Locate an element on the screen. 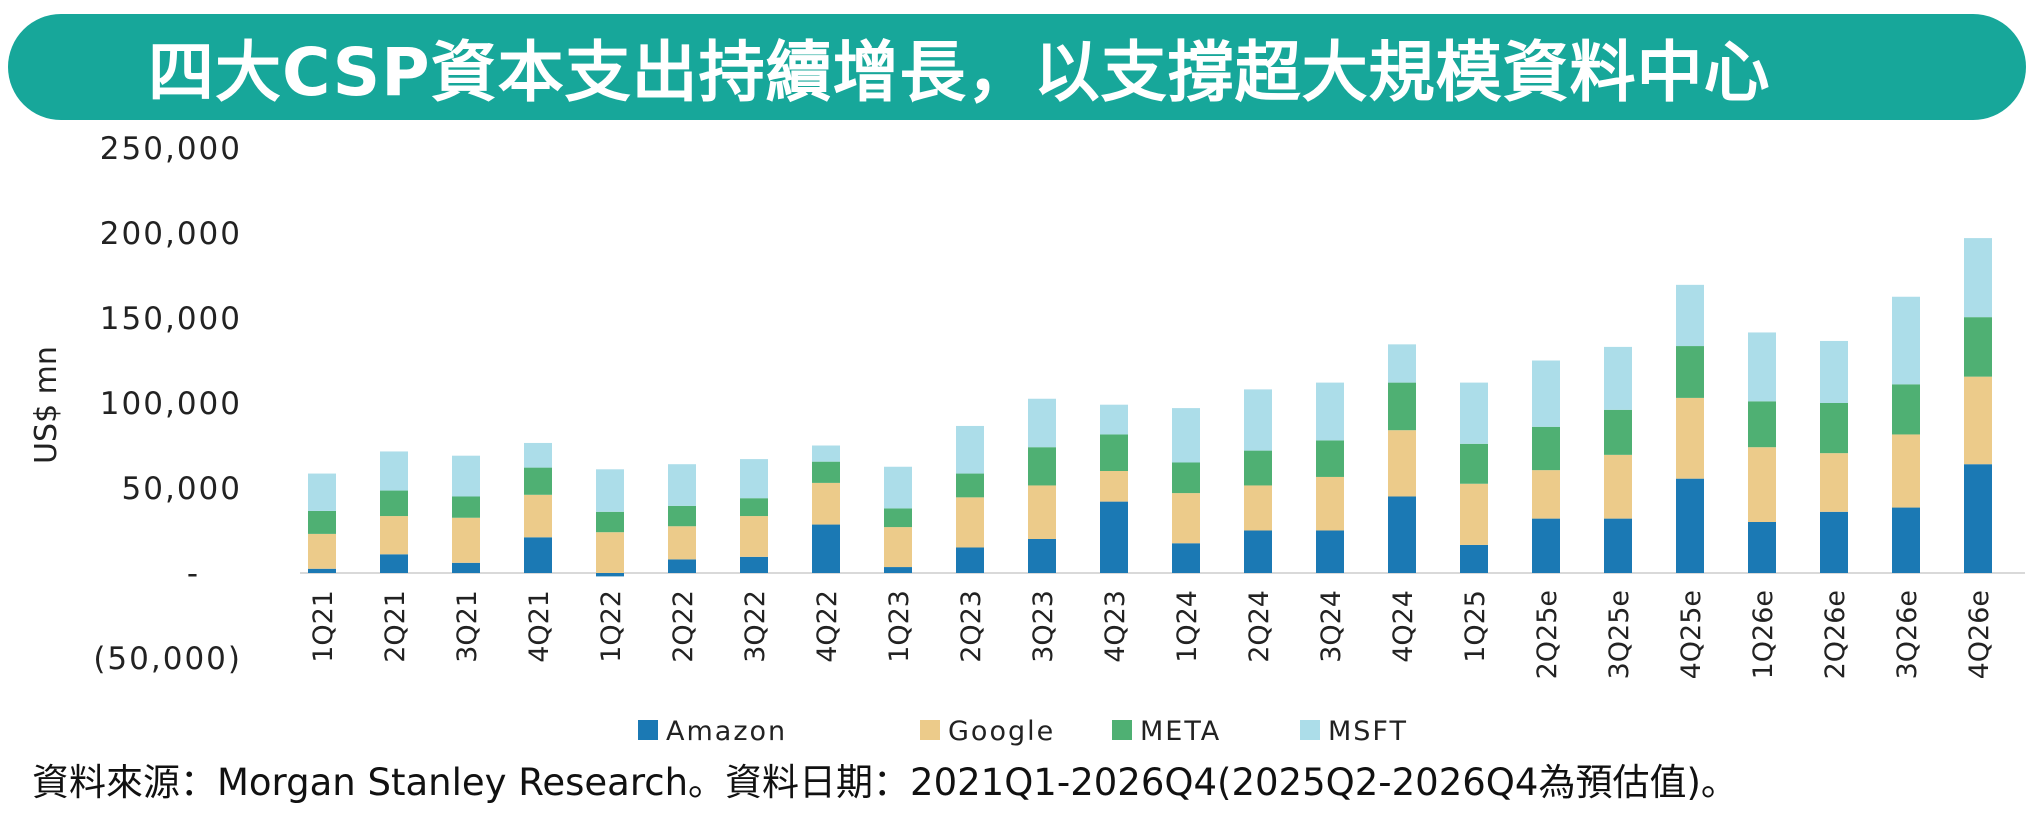 The height and width of the screenshot is (828, 2035). bar-msft-1Q25 is located at coordinates (1474, 413).